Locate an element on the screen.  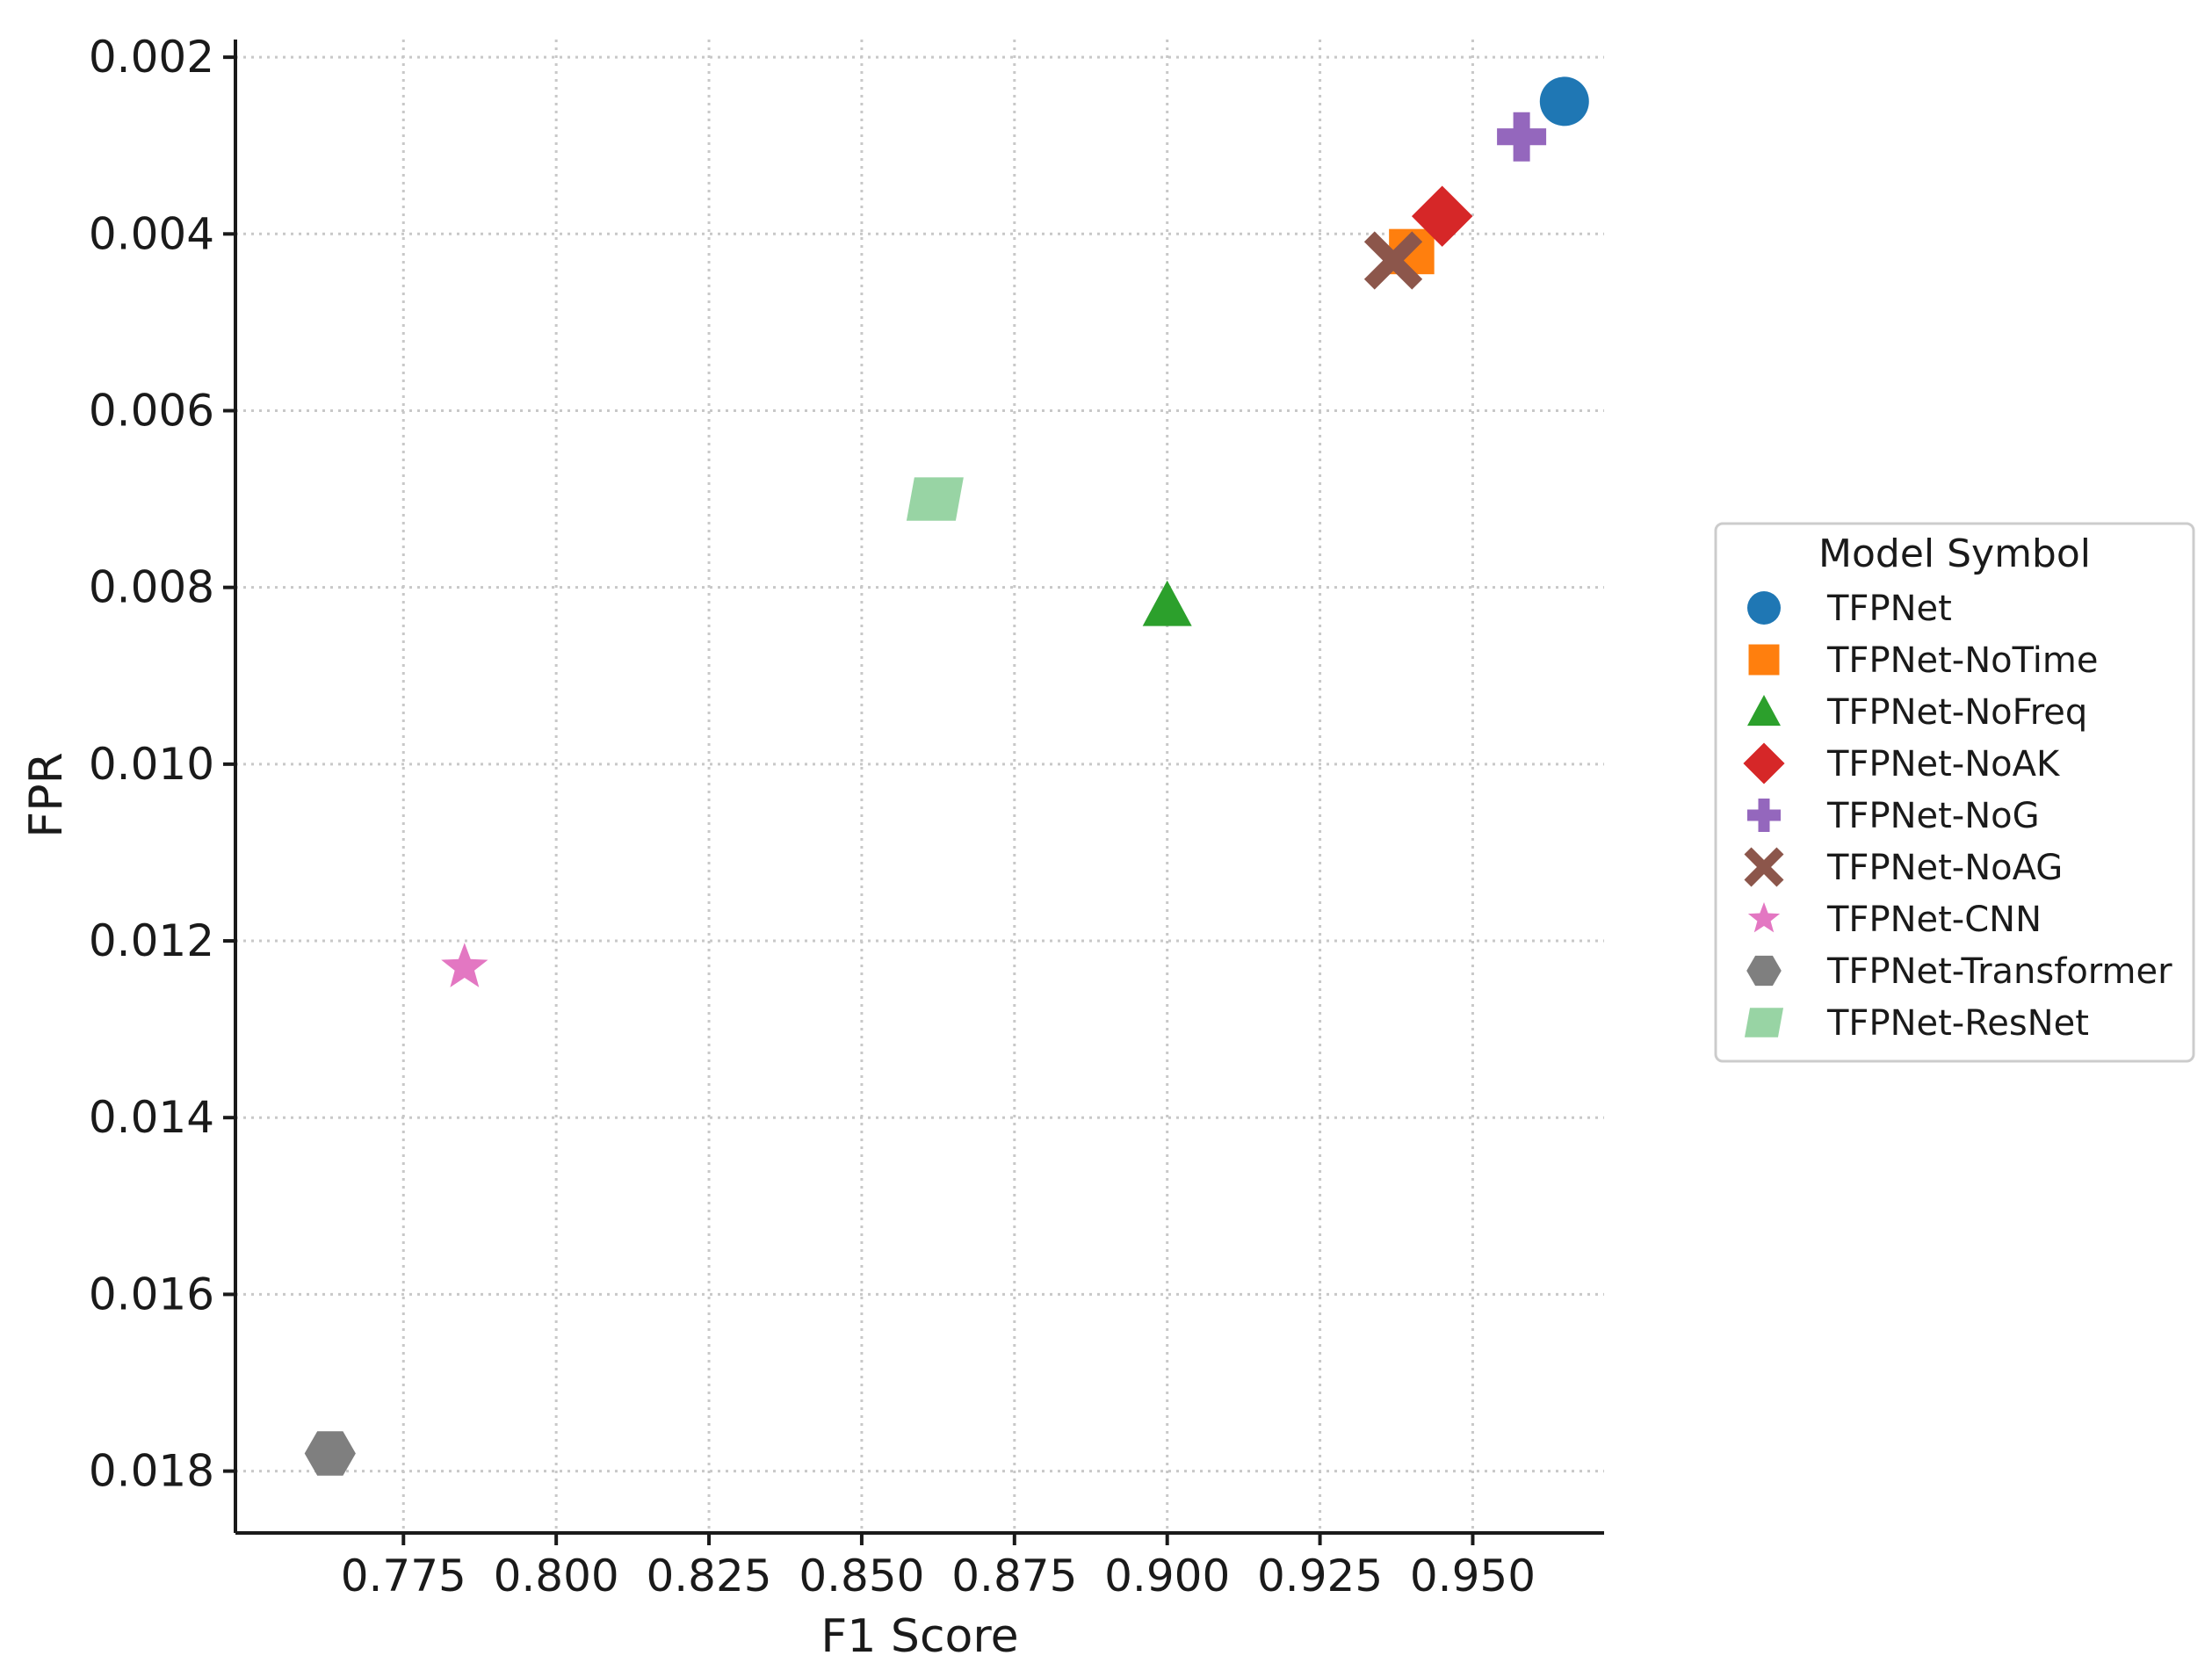
legend-title: Model Symbol is located at coordinates (1954, 553).